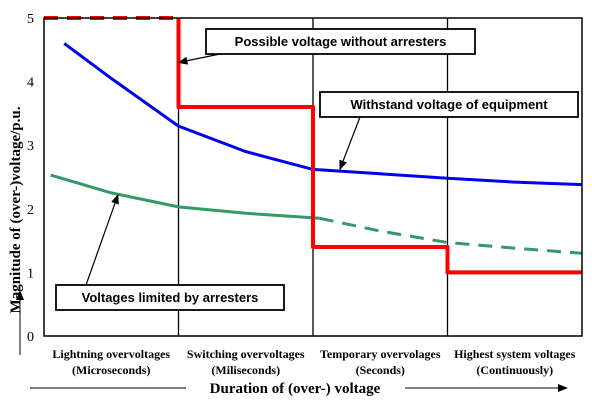 The image size is (604, 415). I want to click on y-tick-label: 2, so click(30, 210).